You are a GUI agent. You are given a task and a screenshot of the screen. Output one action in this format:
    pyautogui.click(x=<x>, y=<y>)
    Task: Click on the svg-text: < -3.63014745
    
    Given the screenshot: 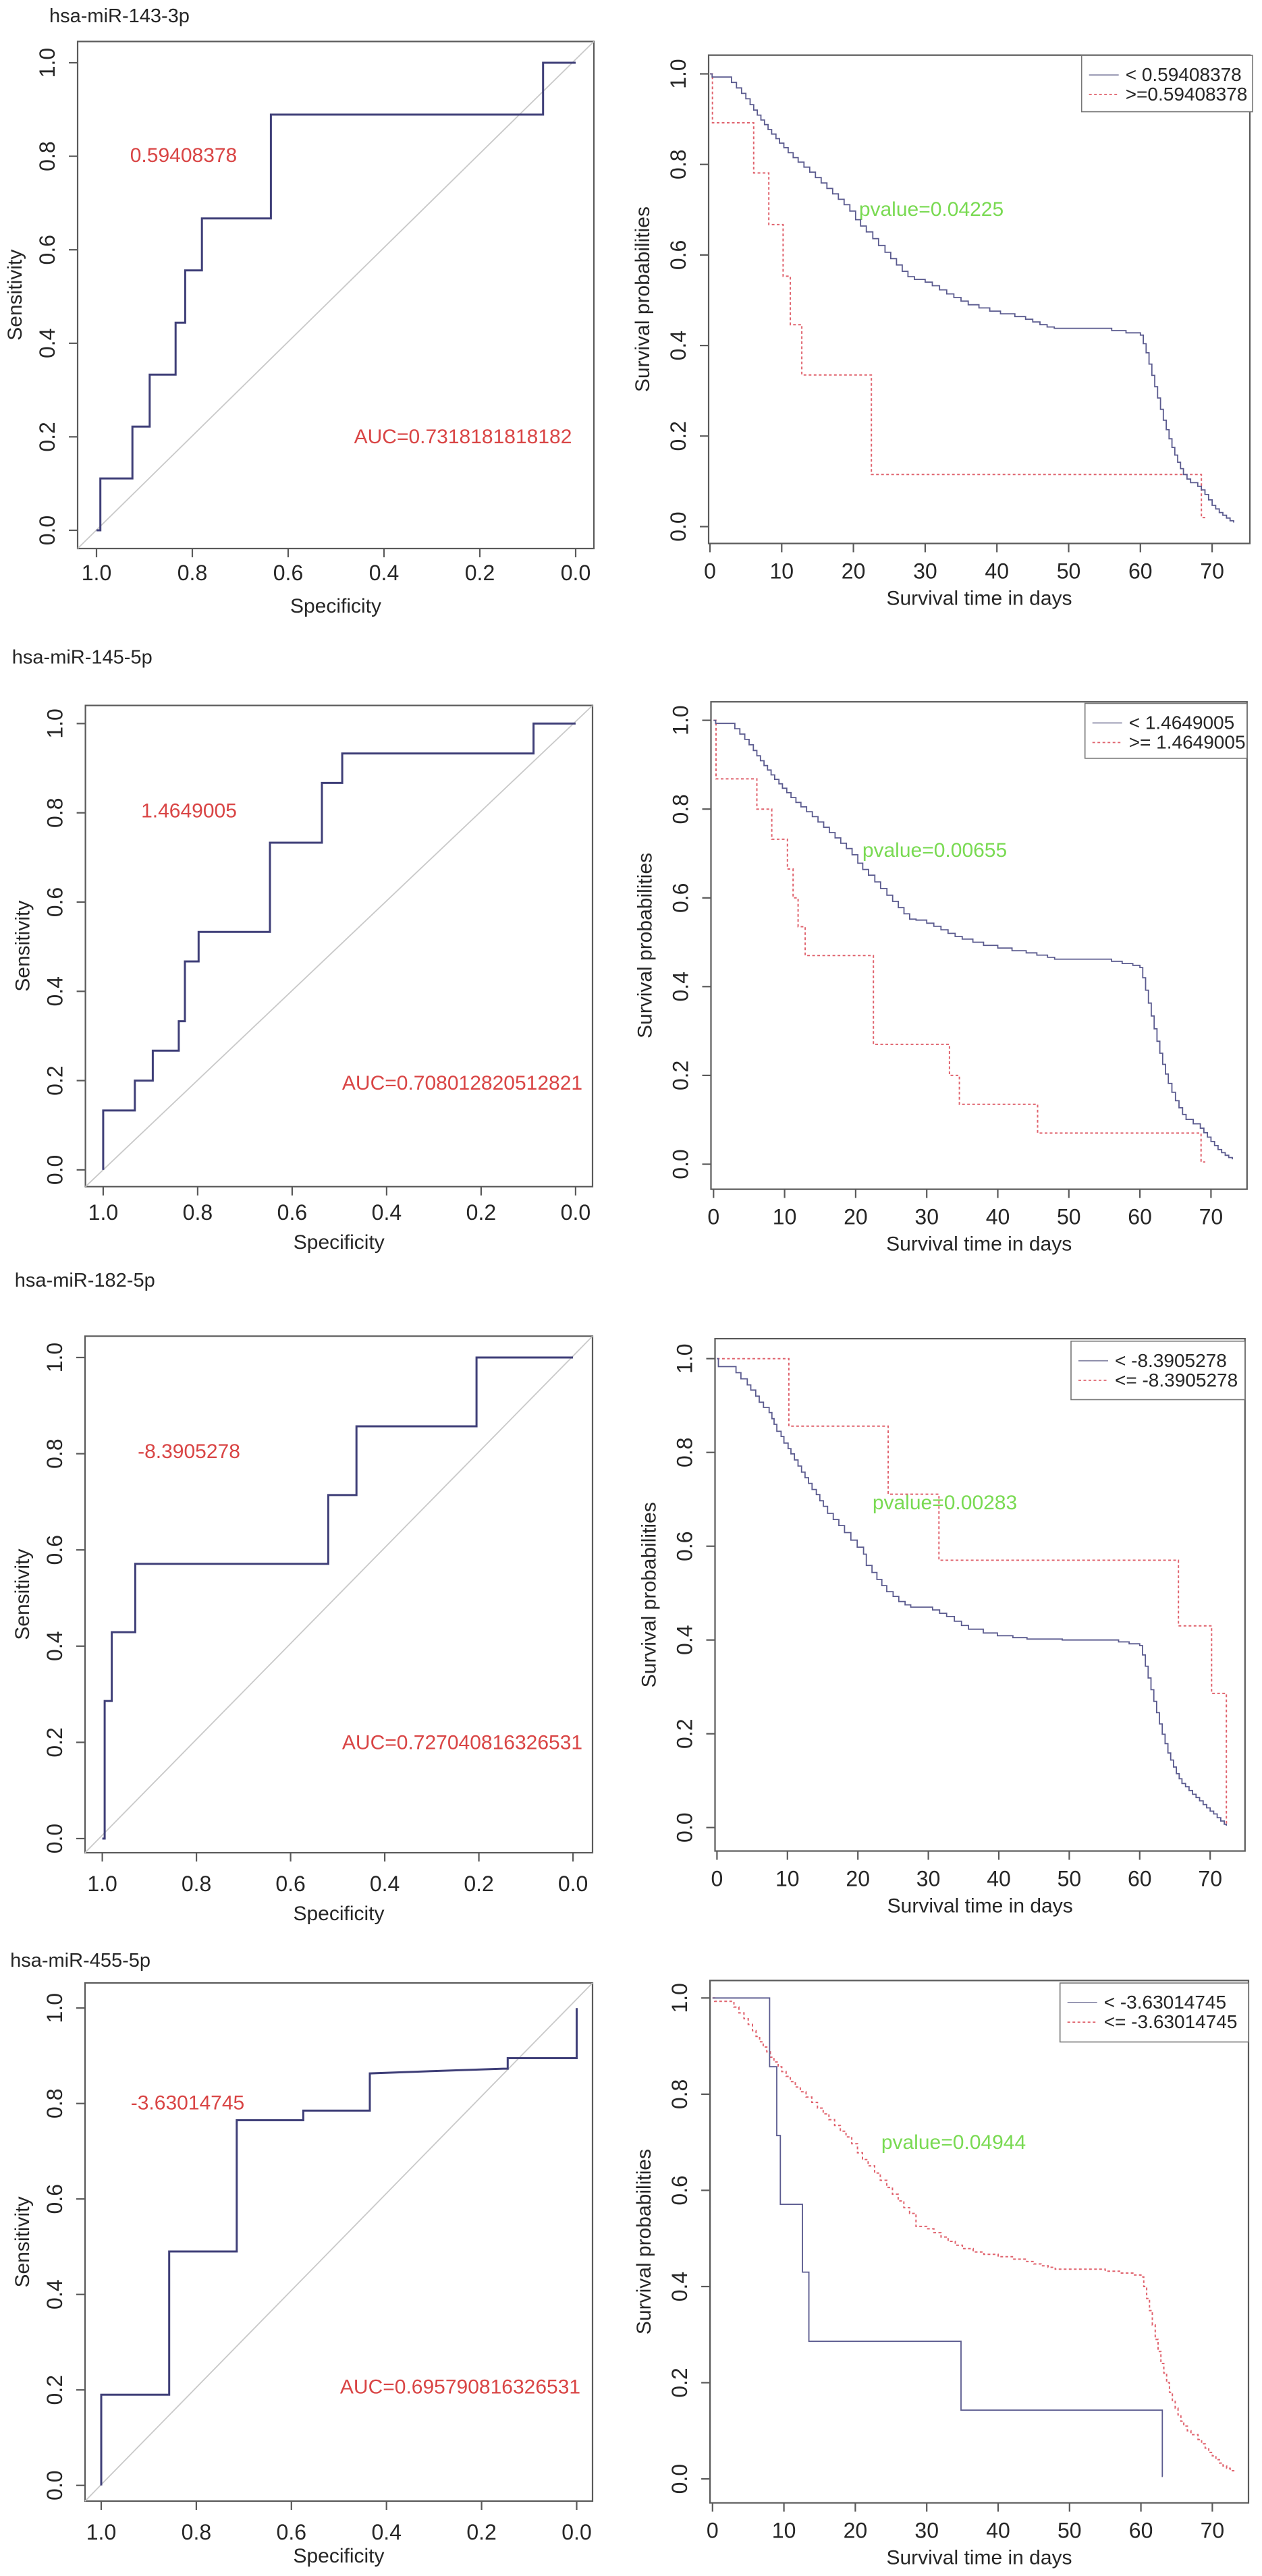 What is the action you would take?
    pyautogui.click(x=1165, y=2002)
    